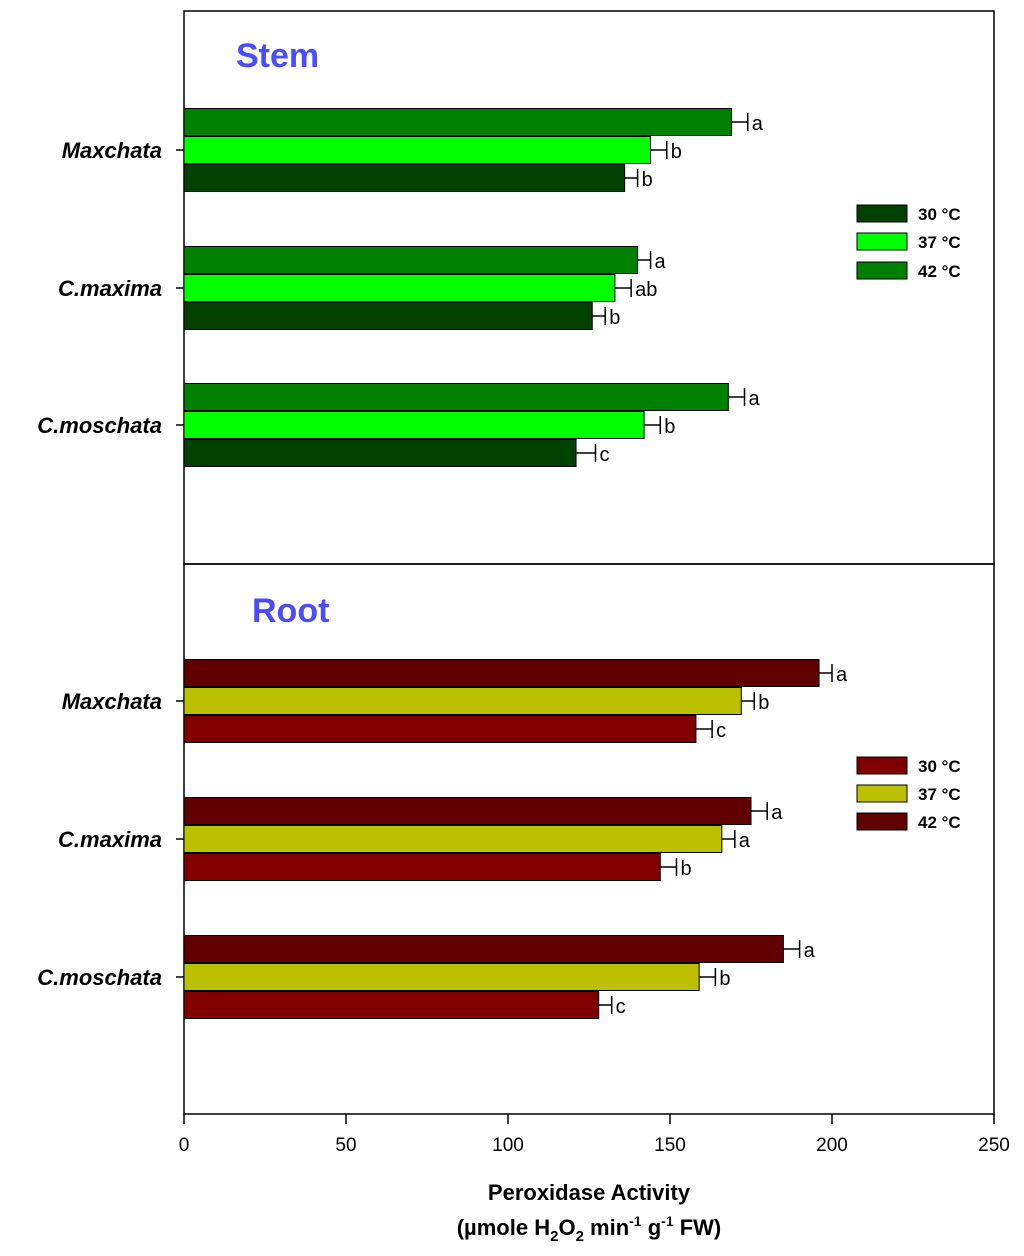  What do you see at coordinates (939, 271) in the screenshot?
I see `stem-legend-label-42: 42 °C` at bounding box center [939, 271].